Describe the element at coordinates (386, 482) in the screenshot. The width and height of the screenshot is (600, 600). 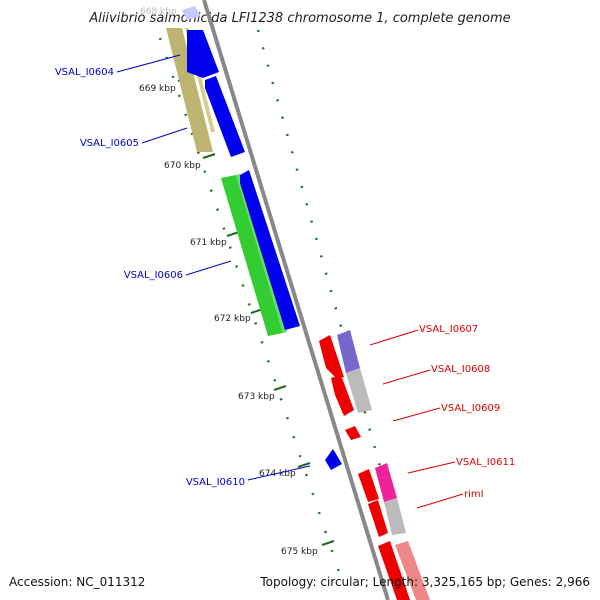
I see `cog-bar-magenta` at that location.